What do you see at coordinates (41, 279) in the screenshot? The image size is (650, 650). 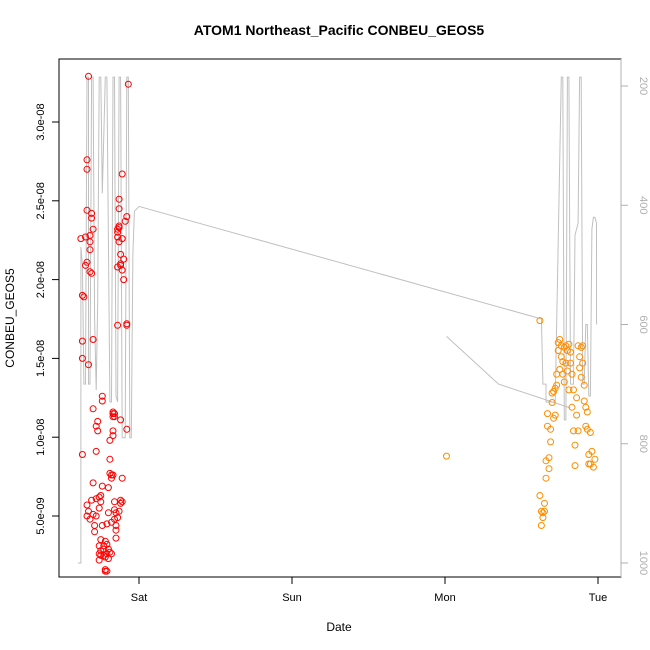 I see `y-tick-label: 2.0e-08` at bounding box center [41, 279].